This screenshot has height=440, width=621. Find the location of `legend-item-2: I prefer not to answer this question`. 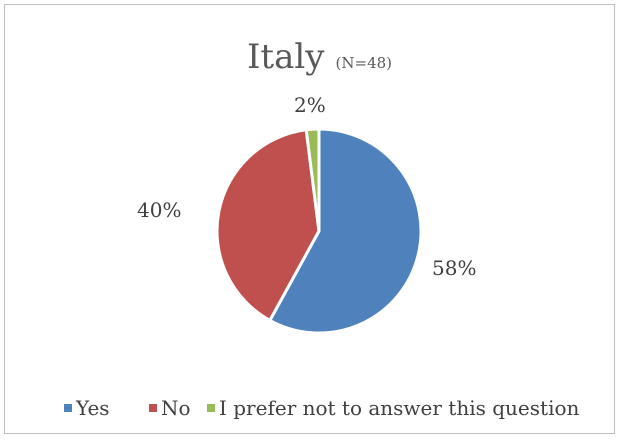

legend-item-2: I prefer not to answer this question is located at coordinates (393, 408).